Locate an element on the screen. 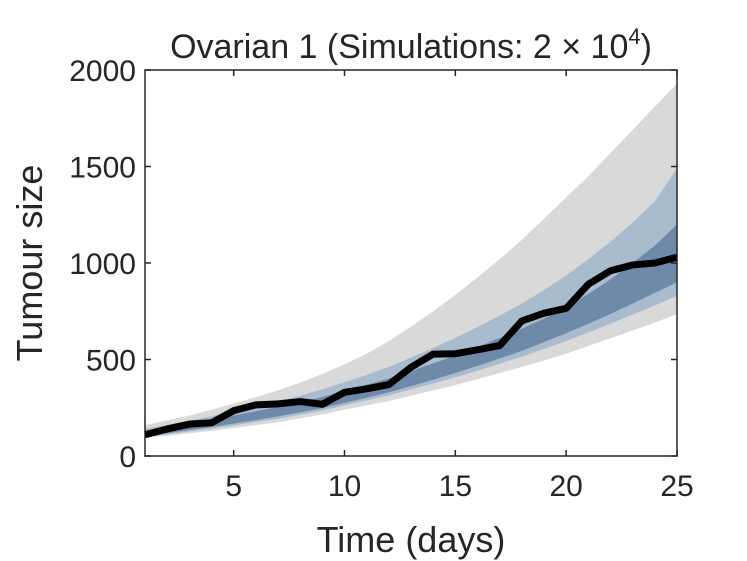 This screenshot has height=561, width=747. x-axis-label: Time (days) is located at coordinates (411, 539).